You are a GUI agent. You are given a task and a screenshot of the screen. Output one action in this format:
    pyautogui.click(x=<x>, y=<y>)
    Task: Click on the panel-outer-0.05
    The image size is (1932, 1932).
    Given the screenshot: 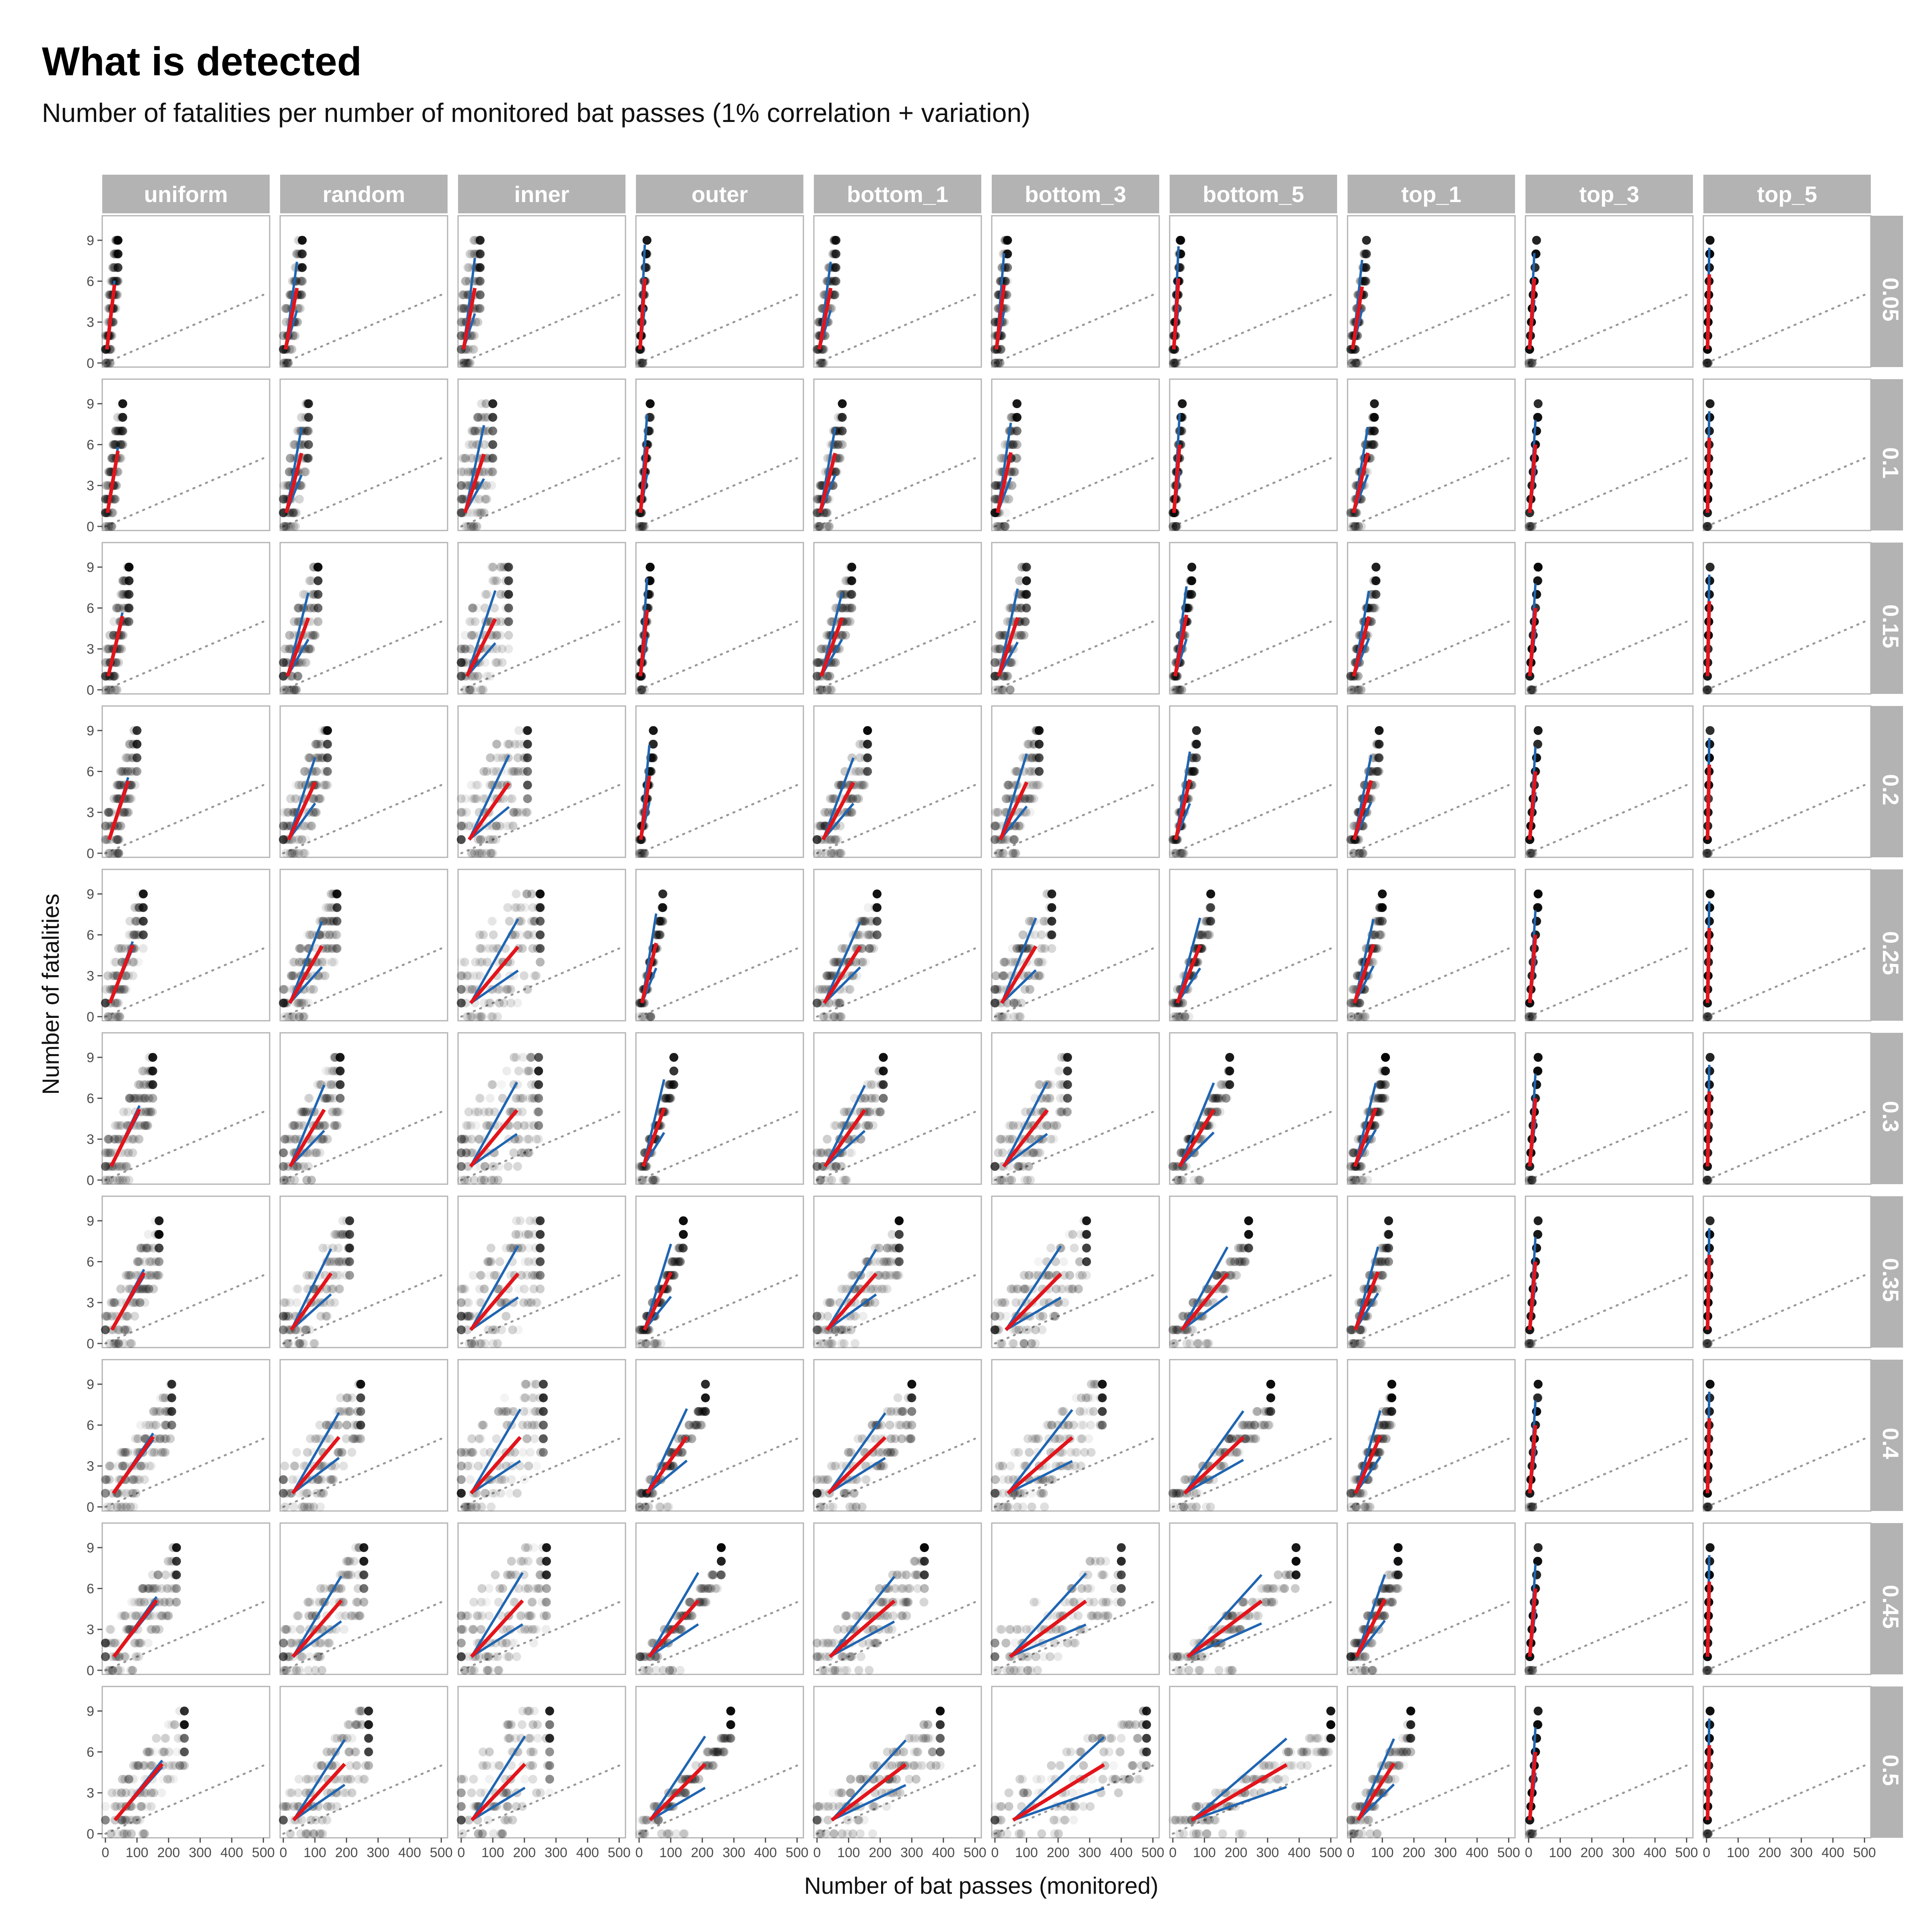 What is the action you would take?
    pyautogui.click(x=719, y=291)
    